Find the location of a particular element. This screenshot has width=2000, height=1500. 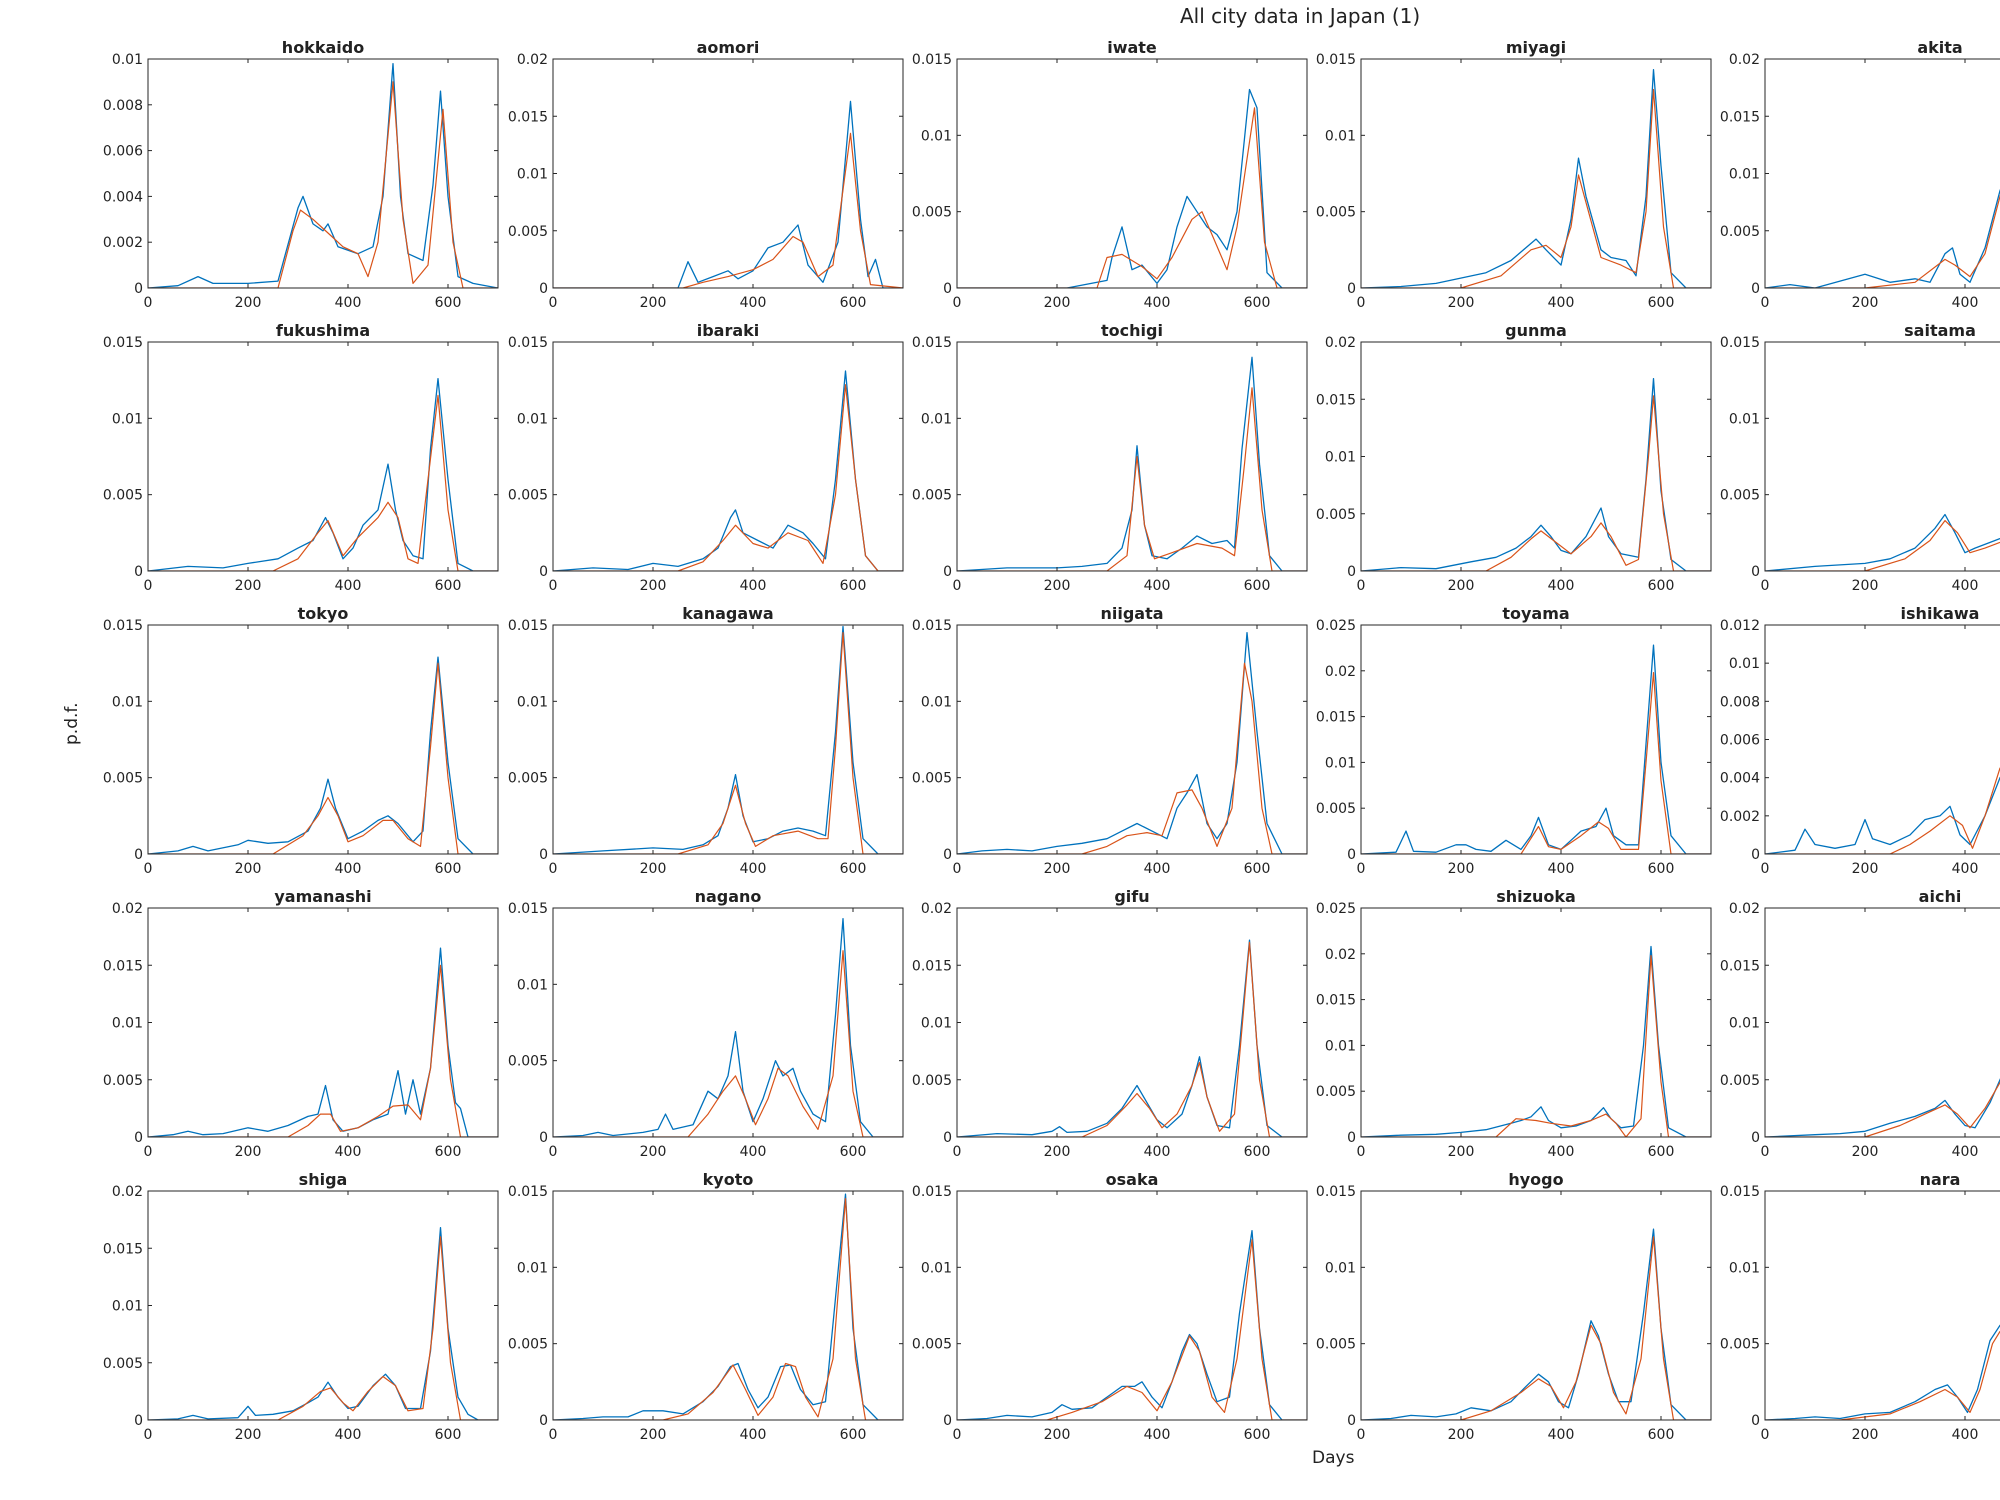

figure-title: All city data in Japan (1) is located at coordinates (1300, 16).